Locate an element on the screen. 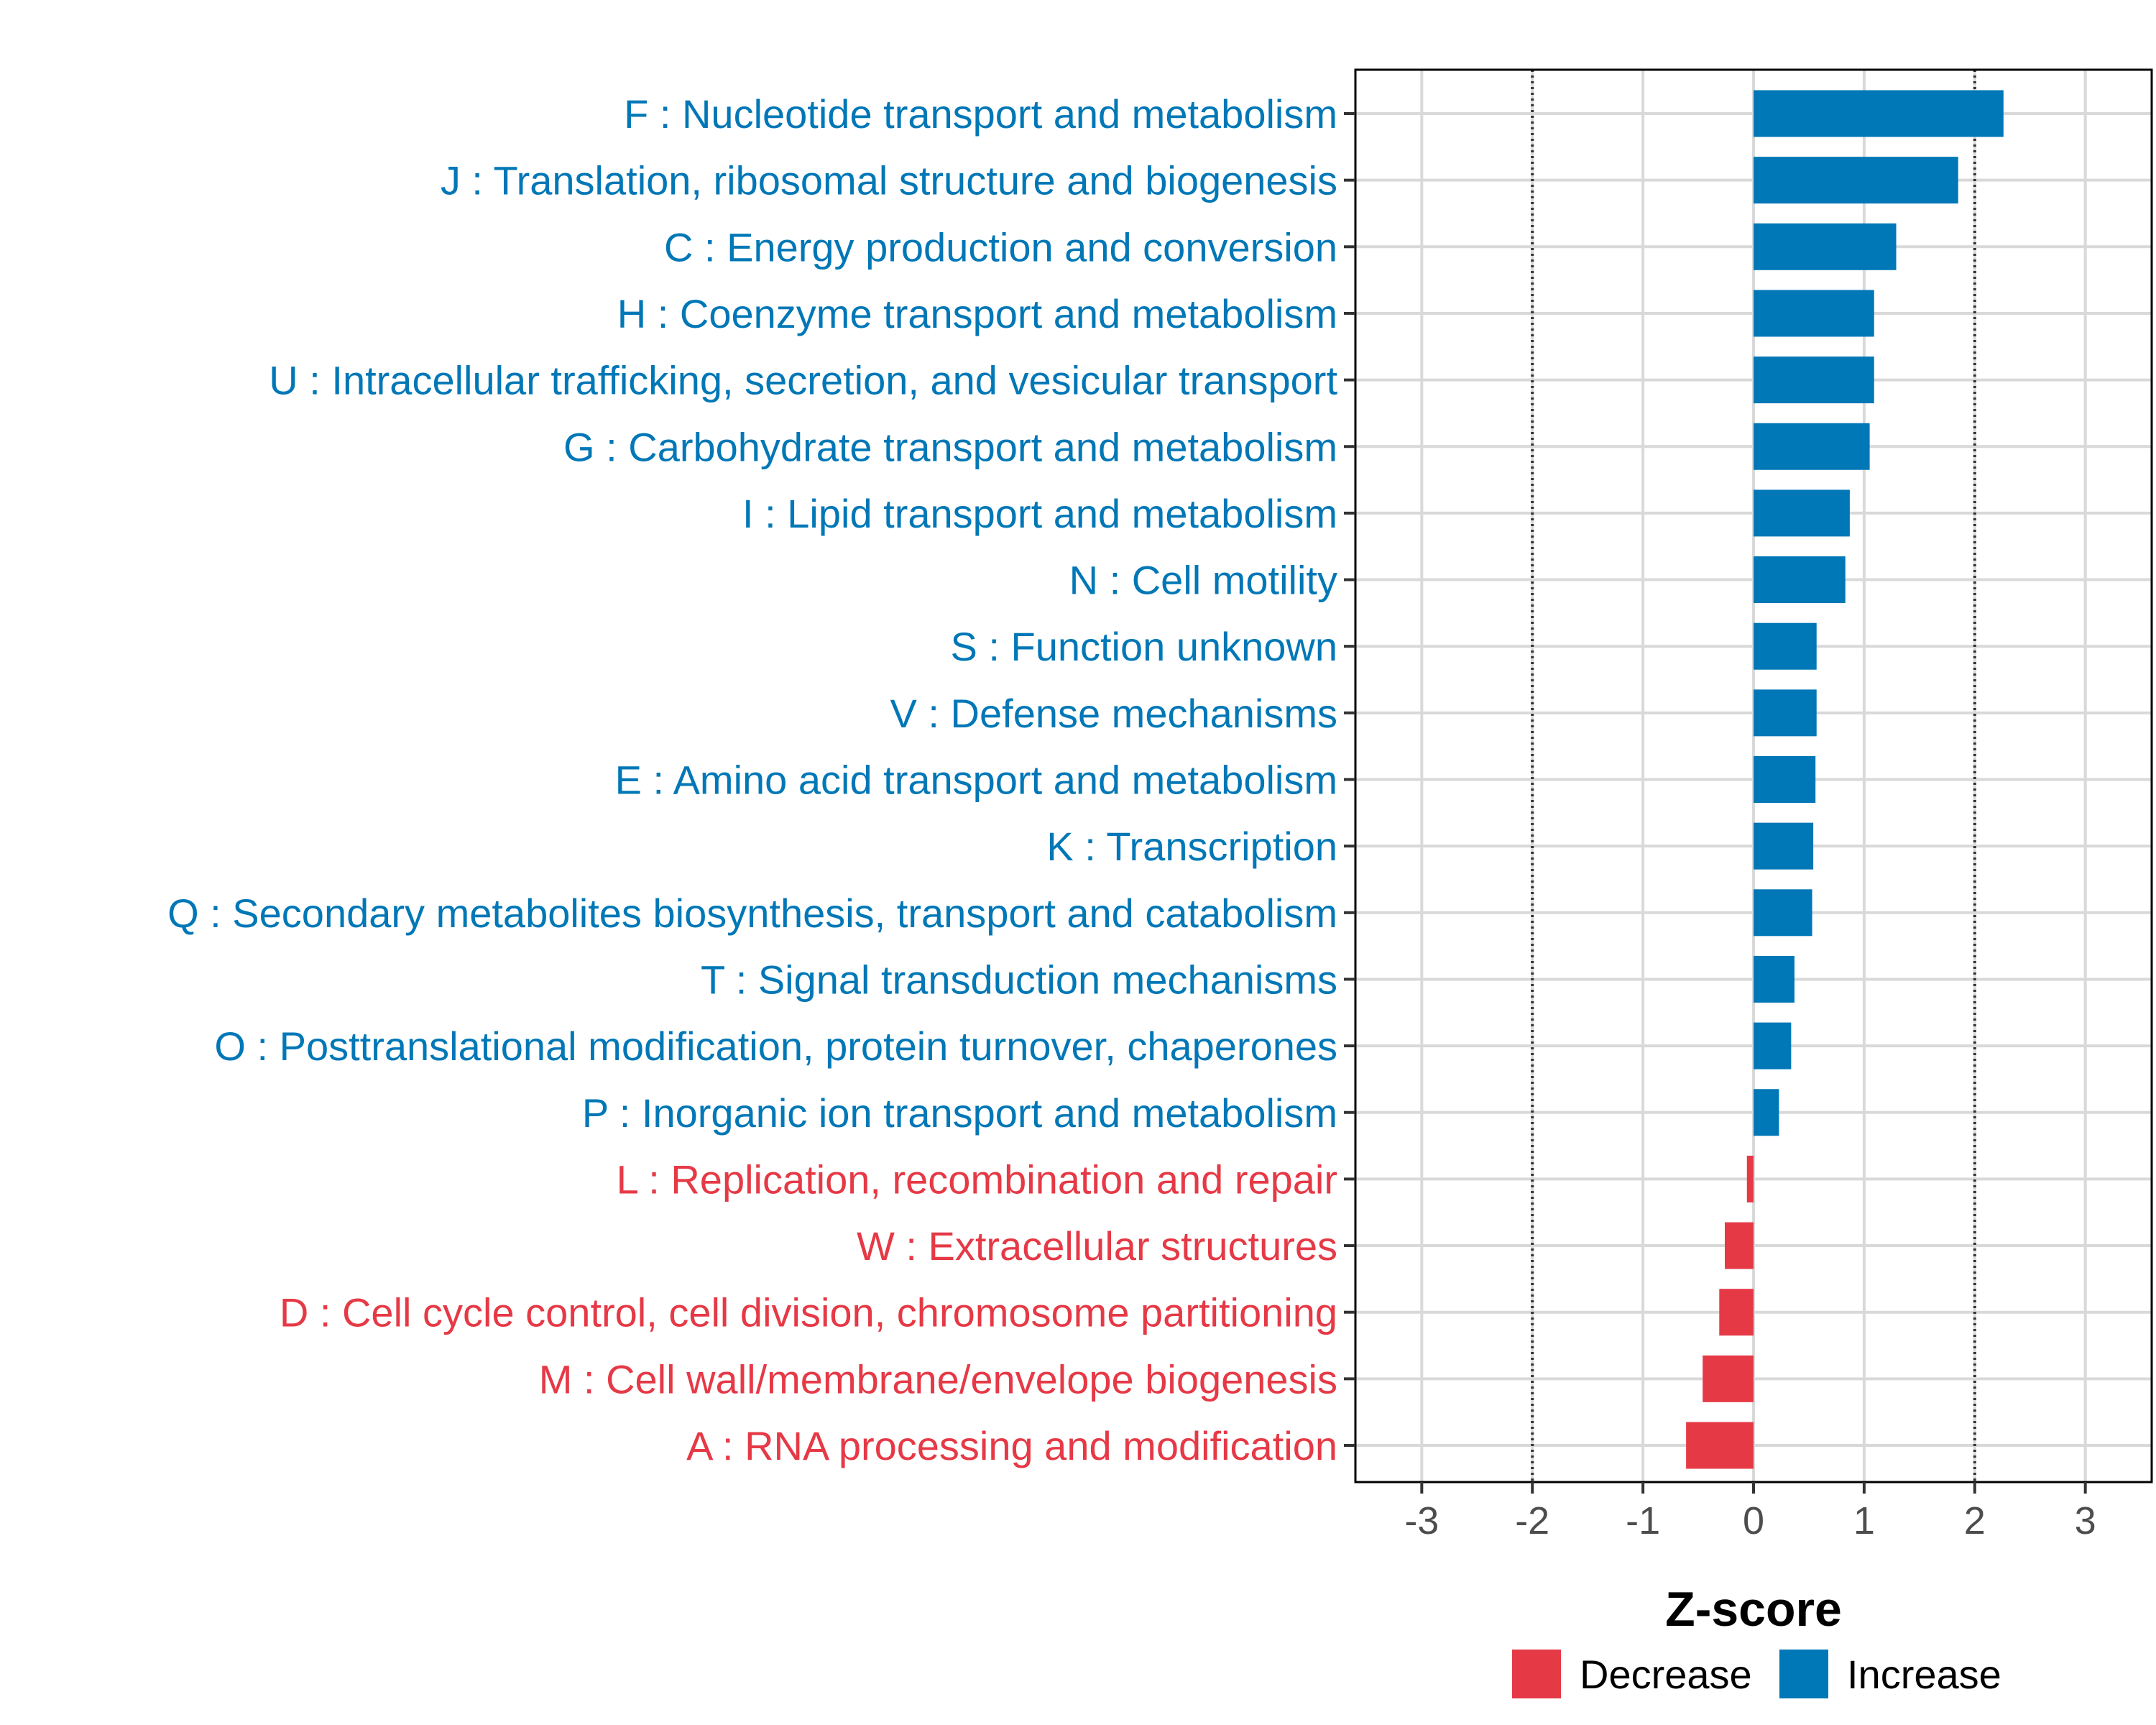 Image resolution: width=2156 pixels, height=1725 pixels. category-label-3: H : Coenzyme transport and metabolism is located at coordinates (977, 313).